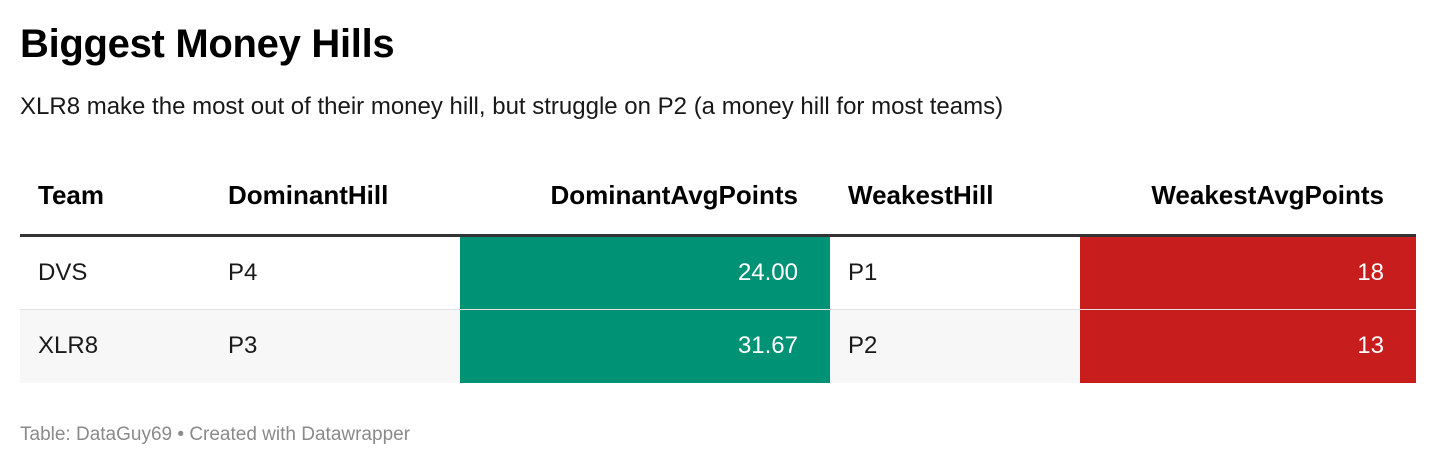 This screenshot has width=1436, height=468. What do you see at coordinates (115, 346) in the screenshot?
I see `cell-team: XLR8` at bounding box center [115, 346].